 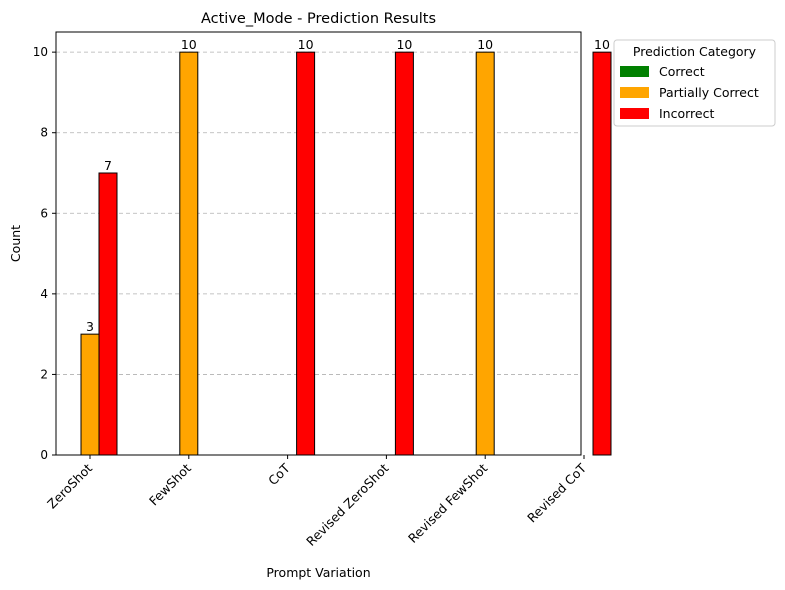 What do you see at coordinates (40, 52) in the screenshot?
I see `y-tick-label: 10` at bounding box center [40, 52].